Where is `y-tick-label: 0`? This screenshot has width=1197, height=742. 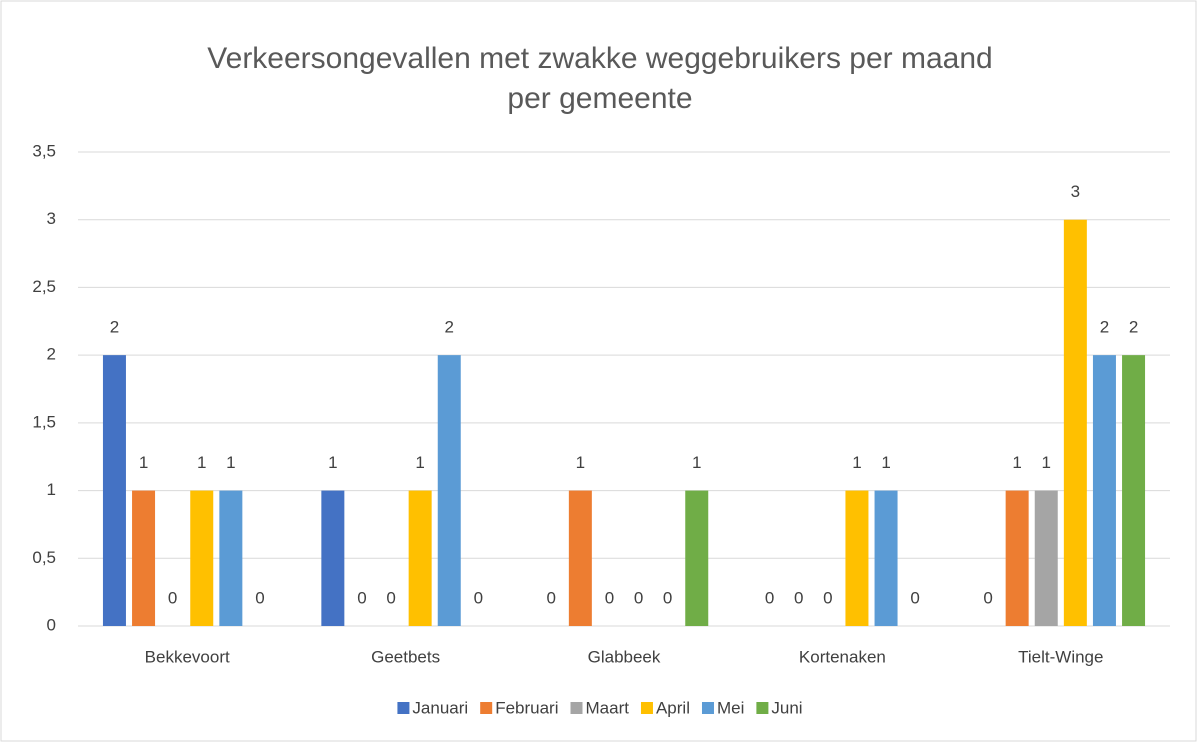 y-tick-label: 0 is located at coordinates (51, 624).